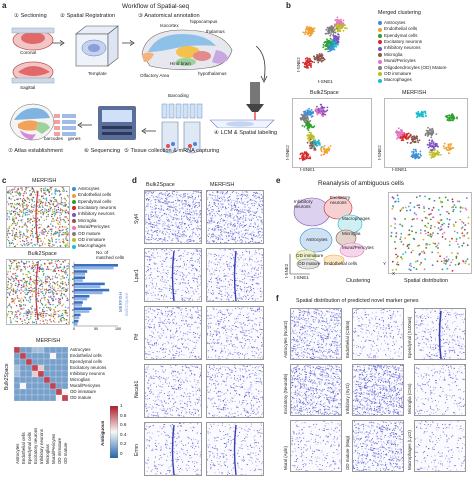 The height and width of the screenshot is (482, 474). I want to click on workflow-title: Workflow of Spatial-seq, so click(156, 6).